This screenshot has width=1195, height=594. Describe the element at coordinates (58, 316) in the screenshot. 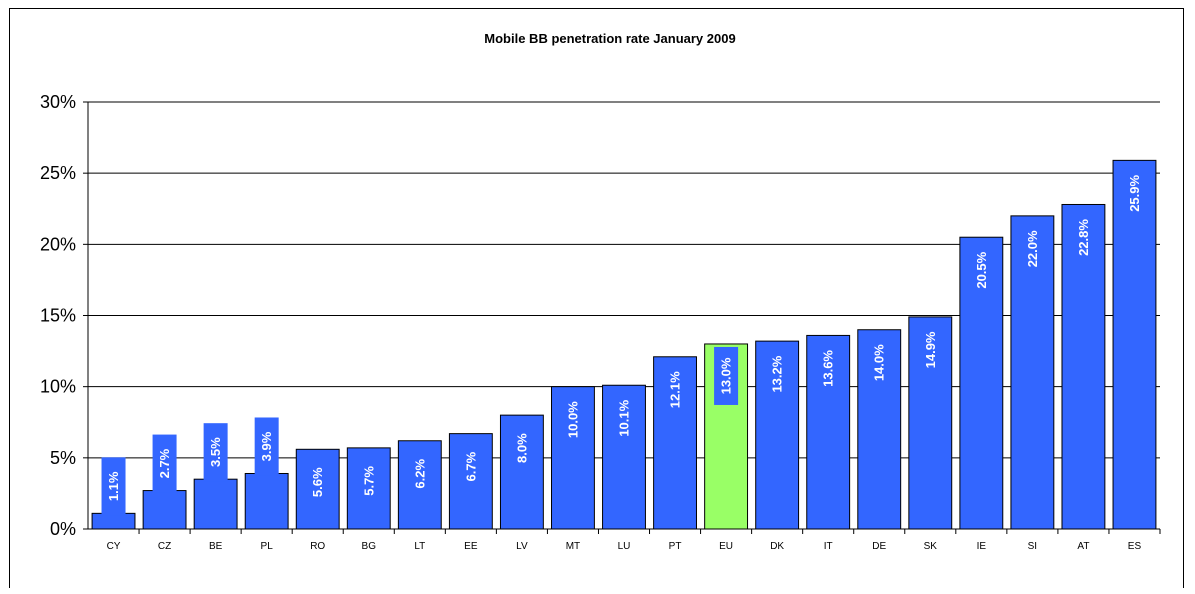

I see `y-tick-label: 15%` at that location.